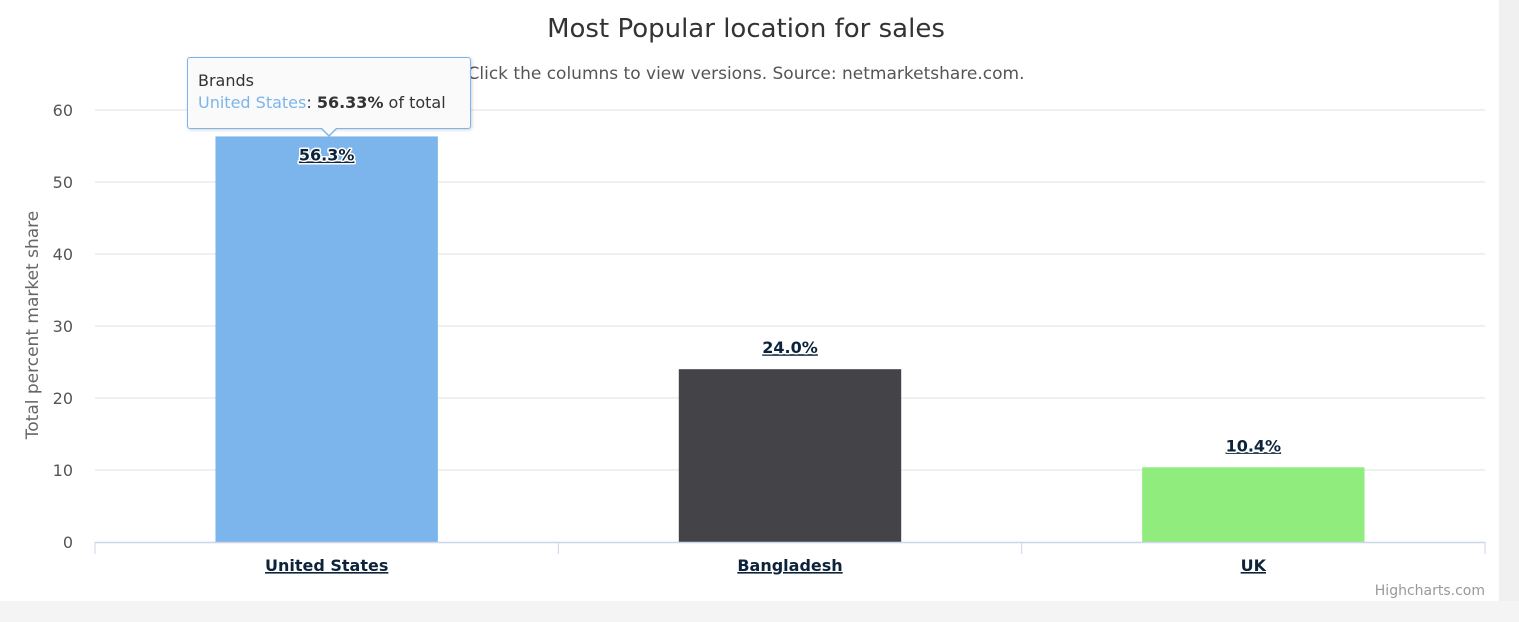 The width and height of the screenshot is (1519, 622). Describe the element at coordinates (414, 102) in the screenshot. I see `tooltip-suffix: of total` at that location.